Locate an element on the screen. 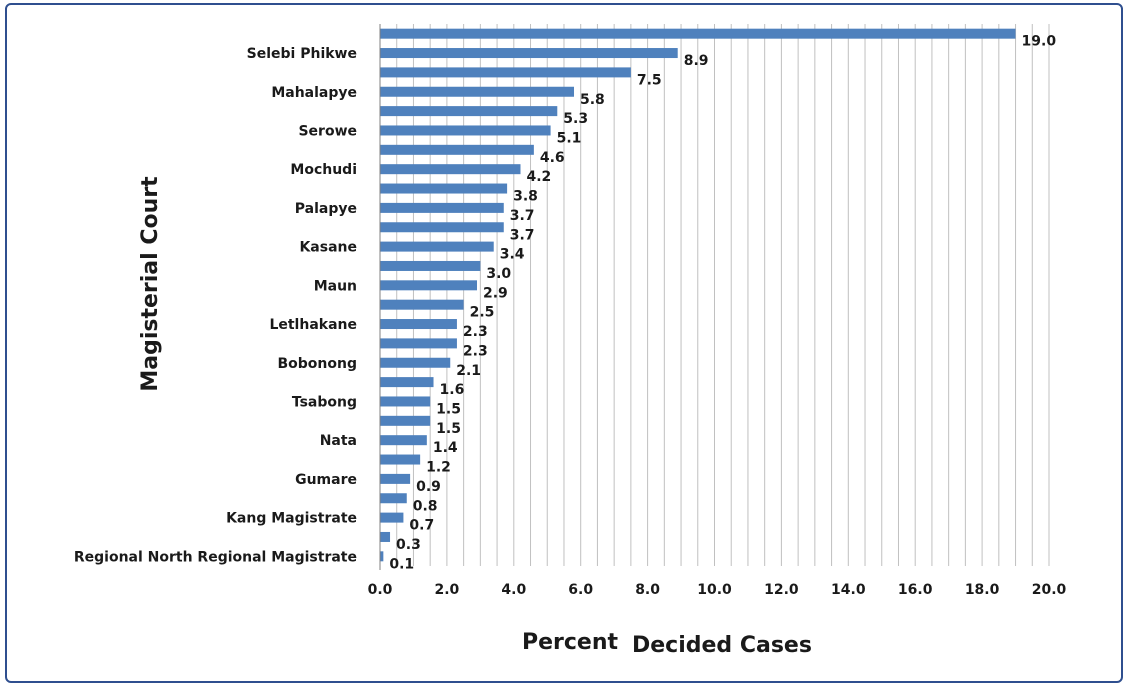 Image resolution: width=1130 pixels, height=683 pixels. x-tick-labels: 0.0 2.0 4.0 6.0 8.0 10.0 12.0 14.0 16.0 18.0 20.0 is located at coordinates (717, 590).